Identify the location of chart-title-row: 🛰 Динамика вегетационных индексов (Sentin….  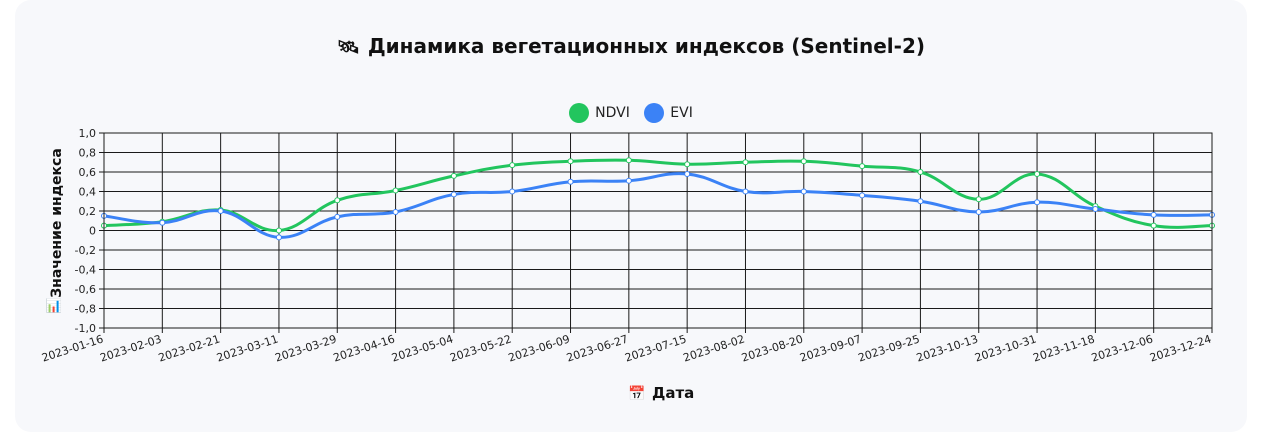
(631, 46).